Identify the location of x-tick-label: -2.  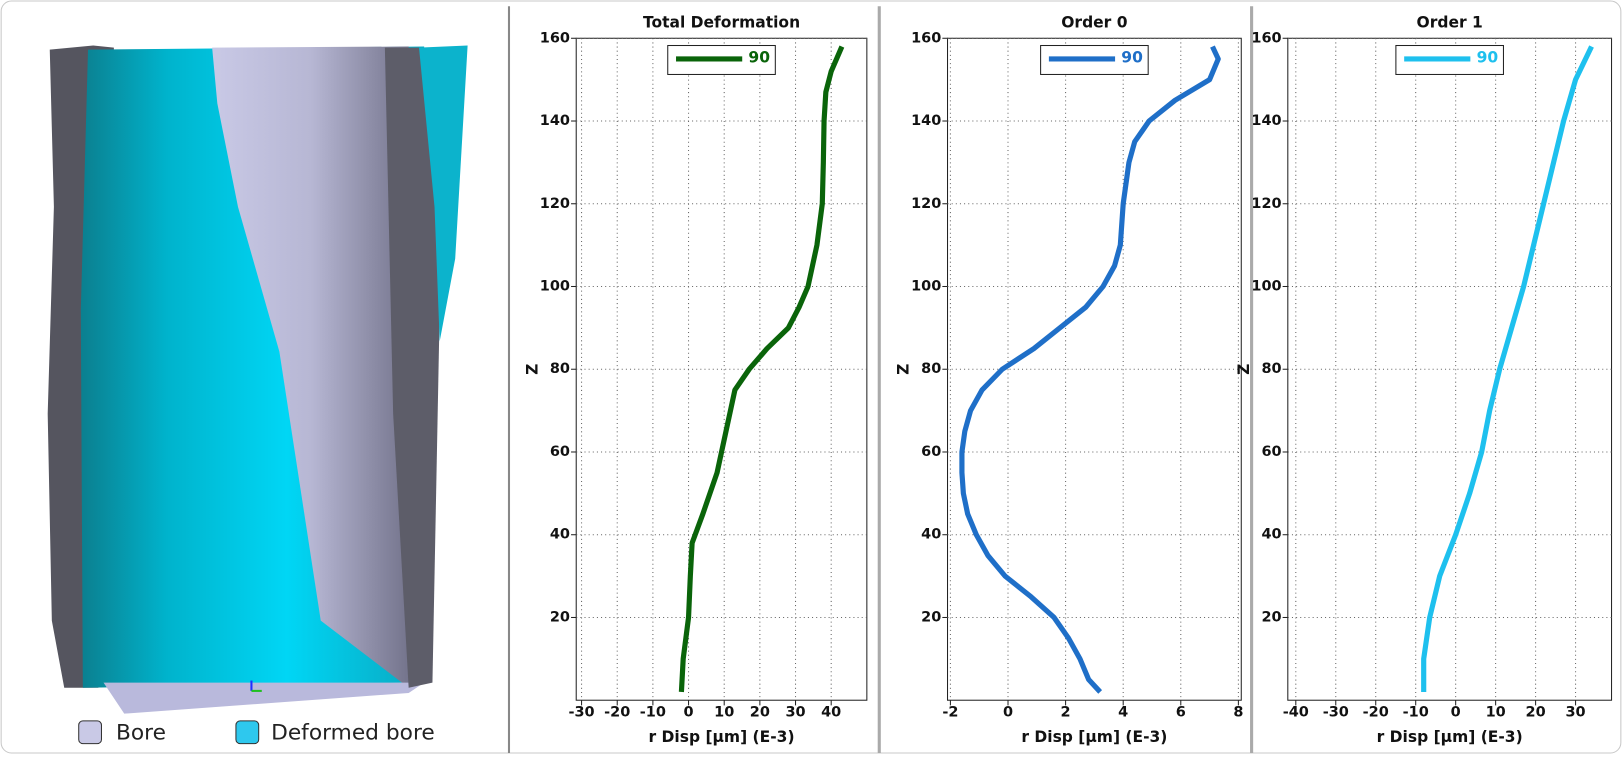
(950, 713).